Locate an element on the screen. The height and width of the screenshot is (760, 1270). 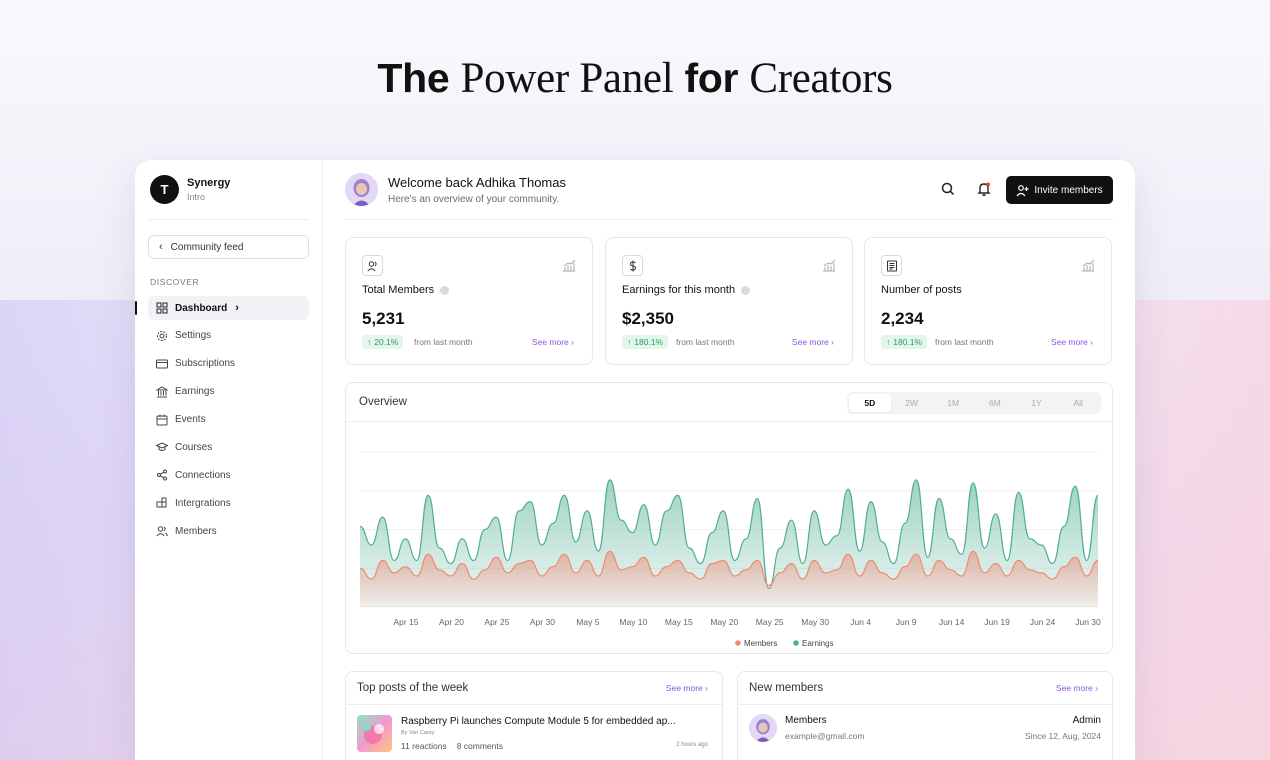
post-reactions: 11 reactions is located at coordinates (424, 746).